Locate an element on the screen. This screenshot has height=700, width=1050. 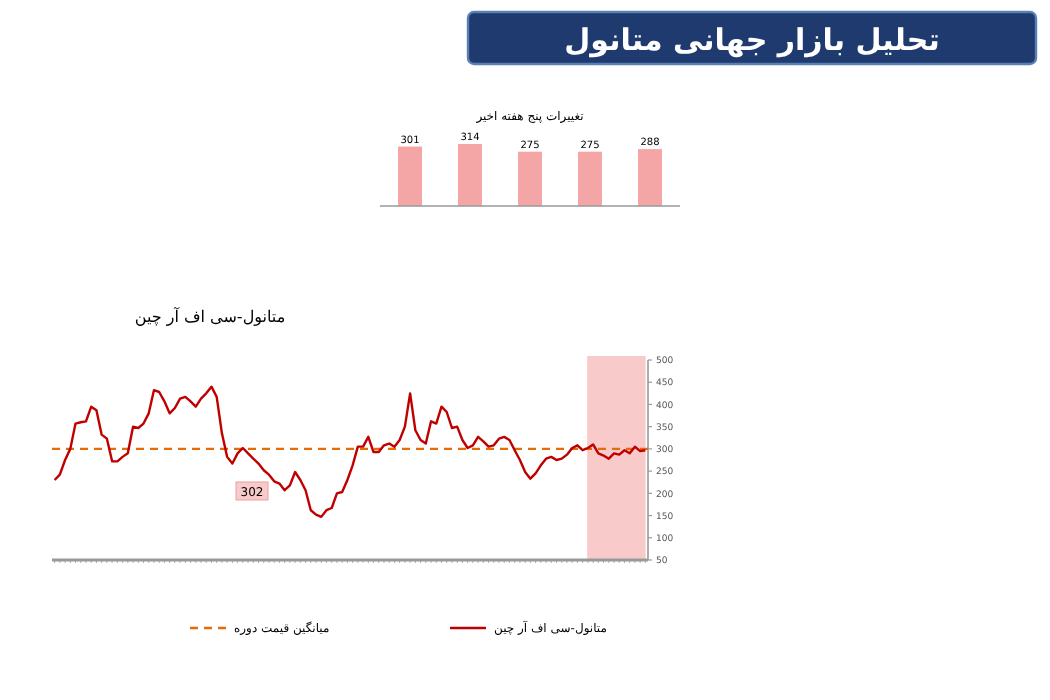
chart-title: متانول-سی اف آر چین is located at coordinates (210, 316).